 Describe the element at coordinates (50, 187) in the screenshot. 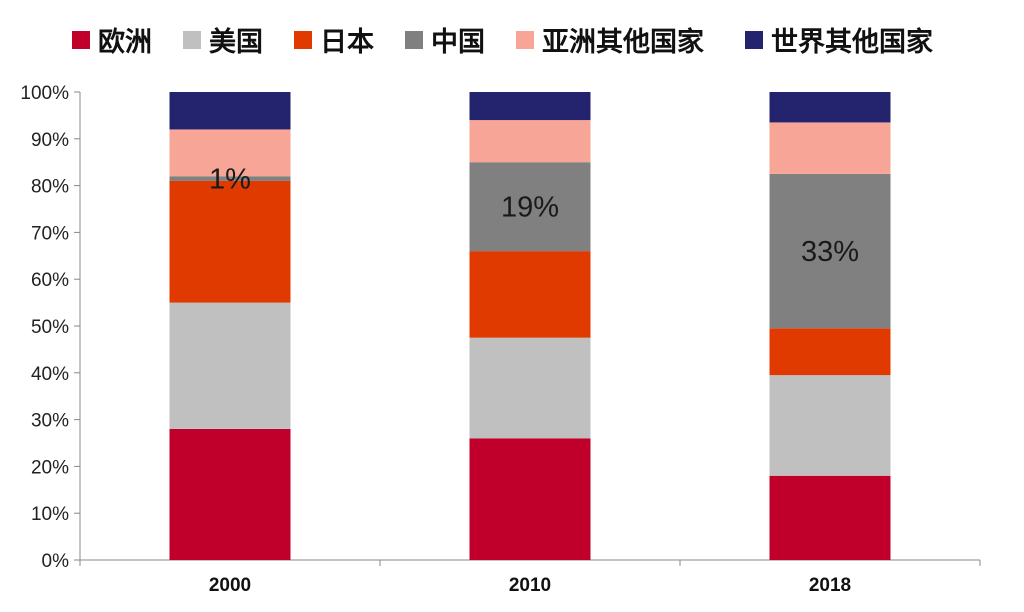

I see `y-tick-label: 80%` at that location.